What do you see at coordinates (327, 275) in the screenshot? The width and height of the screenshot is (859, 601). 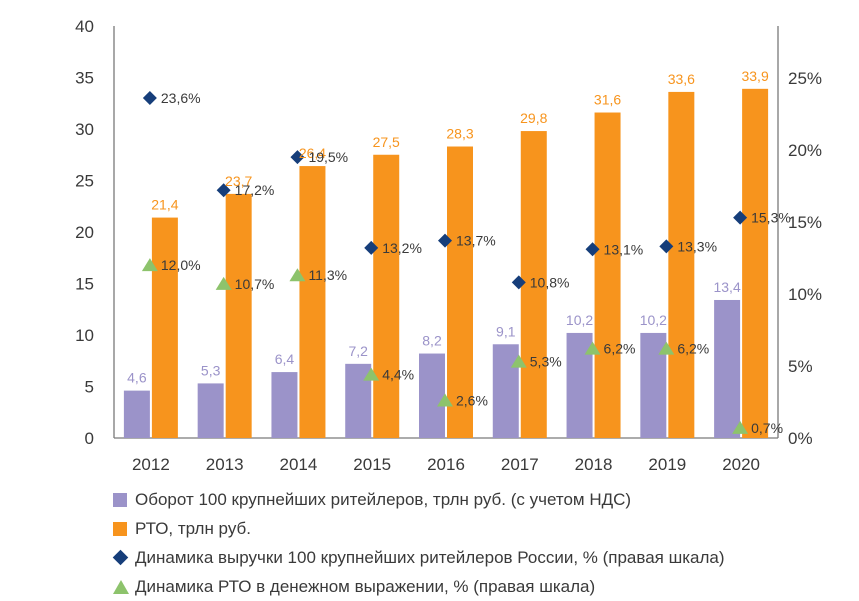 I see `marker-rto-dynamics-label: 11,3%` at bounding box center [327, 275].